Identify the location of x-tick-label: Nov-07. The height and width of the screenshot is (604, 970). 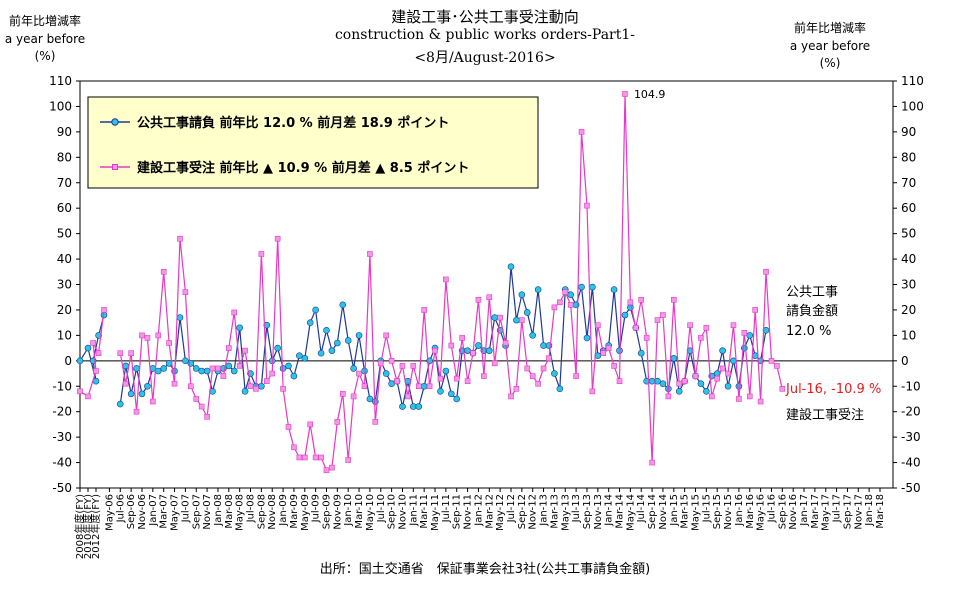
(207, 512).